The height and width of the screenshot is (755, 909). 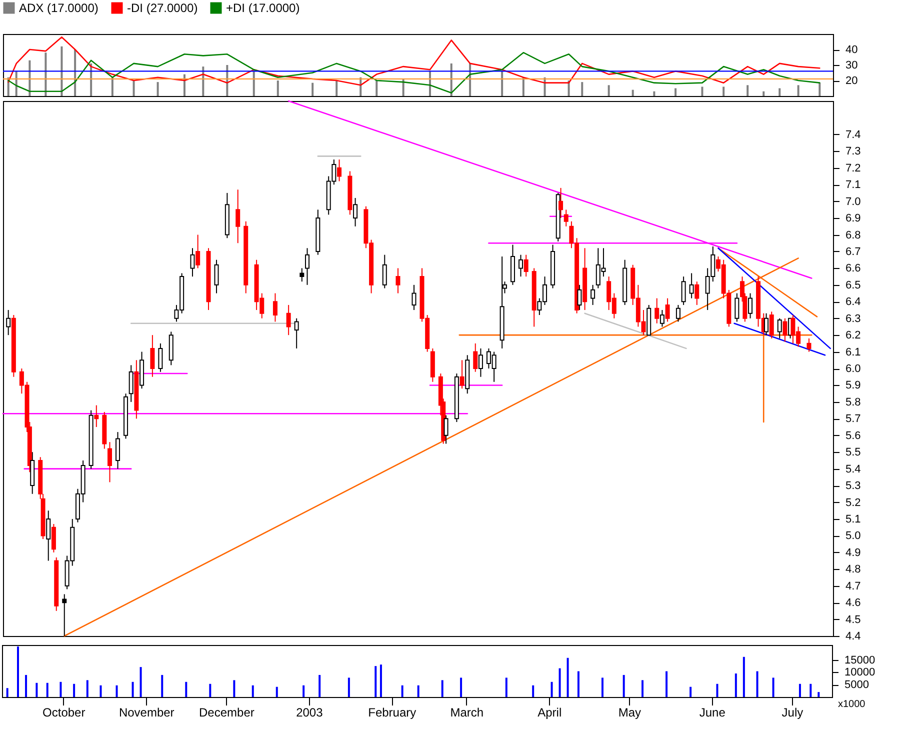 I want to click on x-tick-label: November, so click(x=146, y=713).